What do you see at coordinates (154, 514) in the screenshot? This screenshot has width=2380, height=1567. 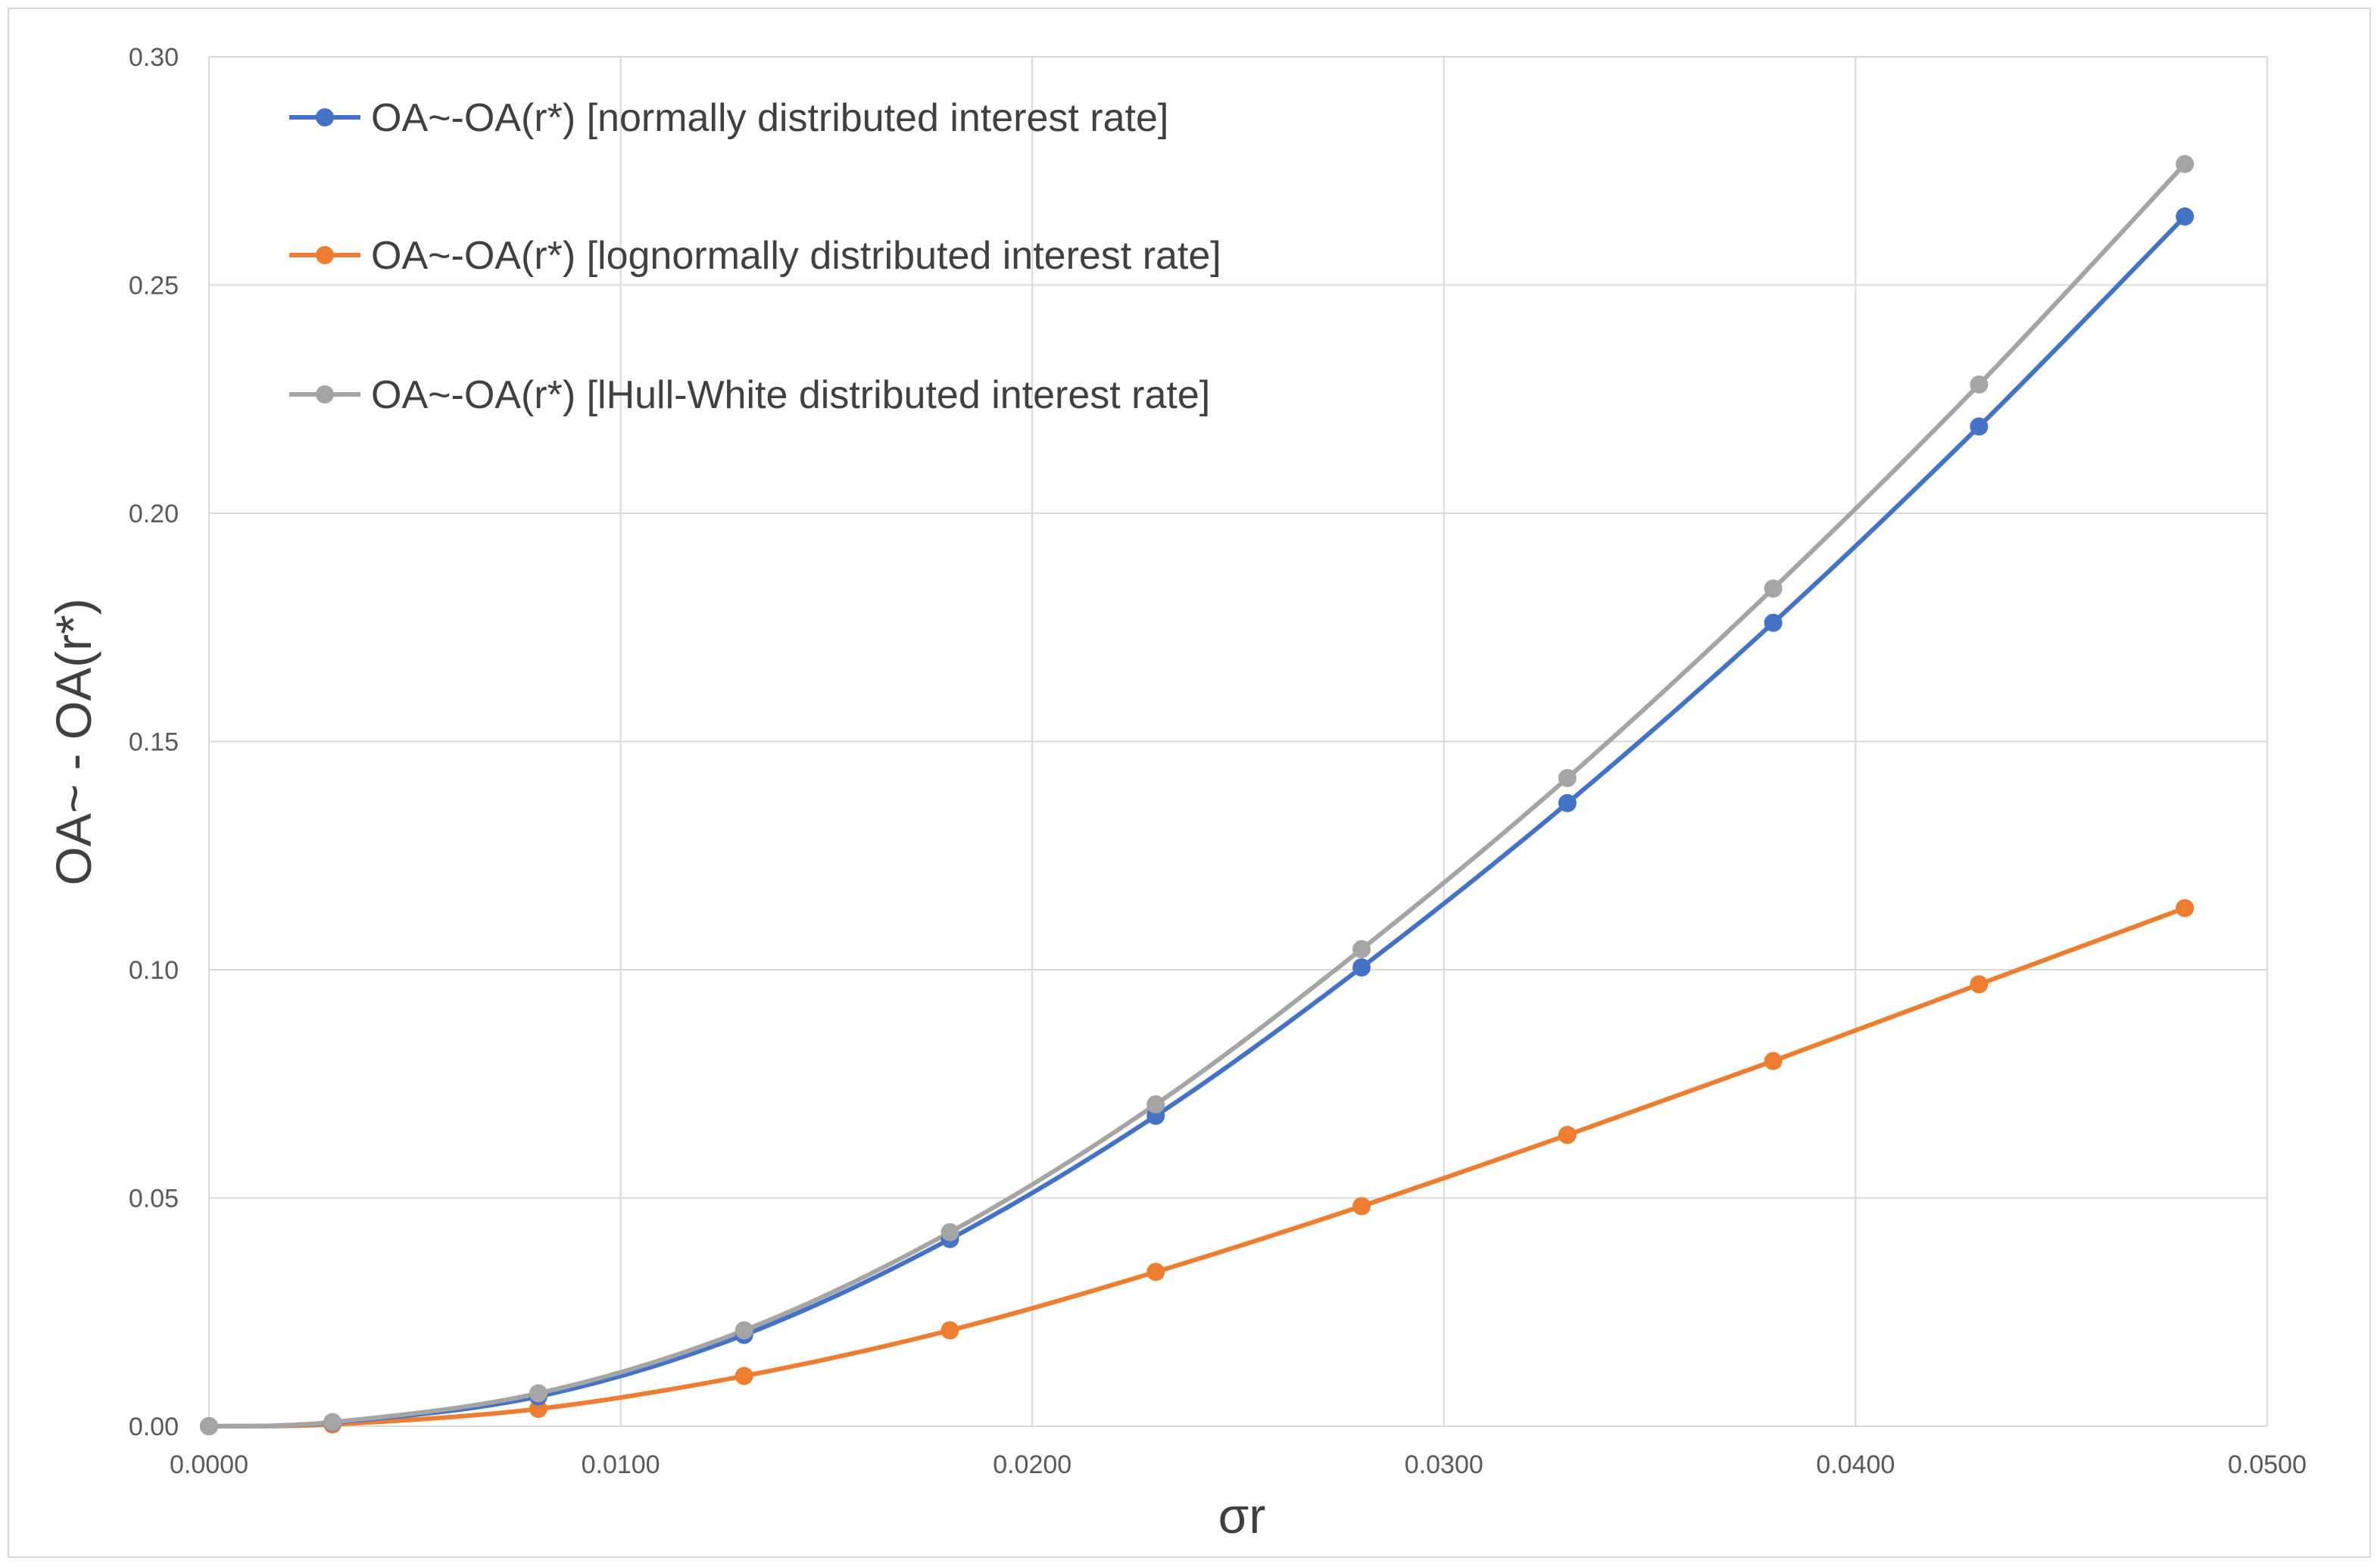 I see `y-tick-label: 0.20` at bounding box center [154, 514].